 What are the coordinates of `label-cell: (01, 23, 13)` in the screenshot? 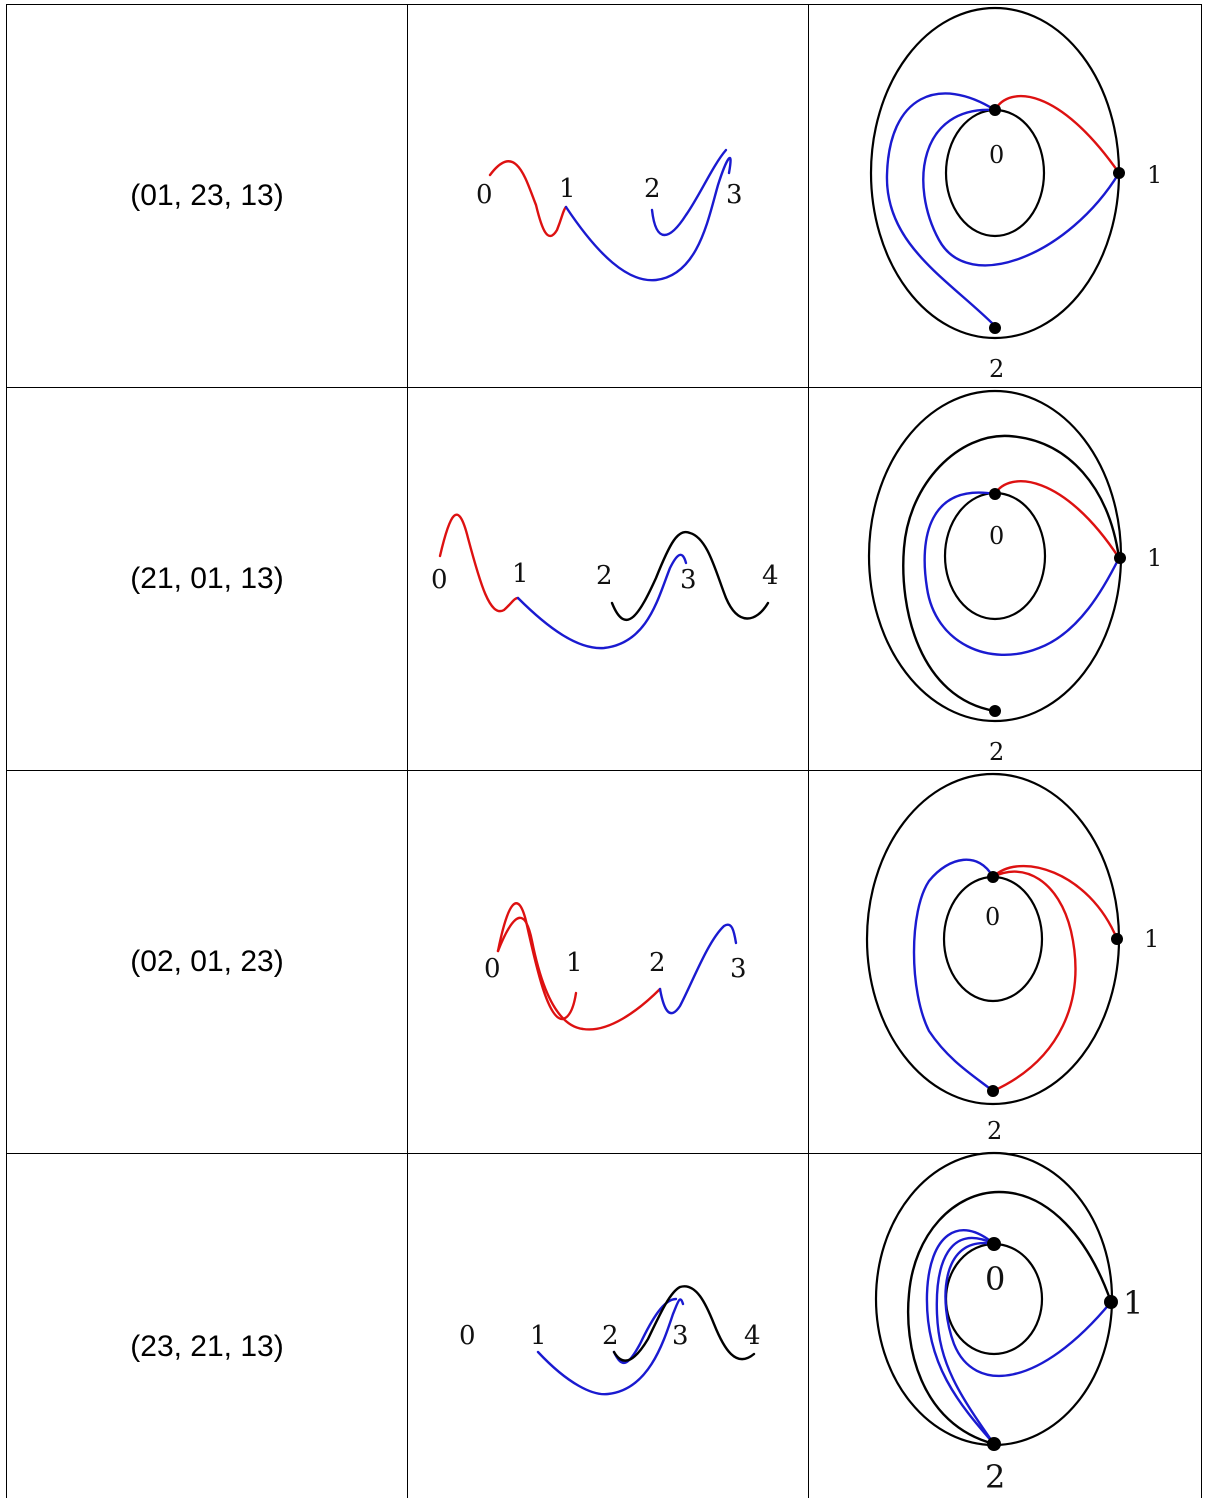 It's located at (206, 195).